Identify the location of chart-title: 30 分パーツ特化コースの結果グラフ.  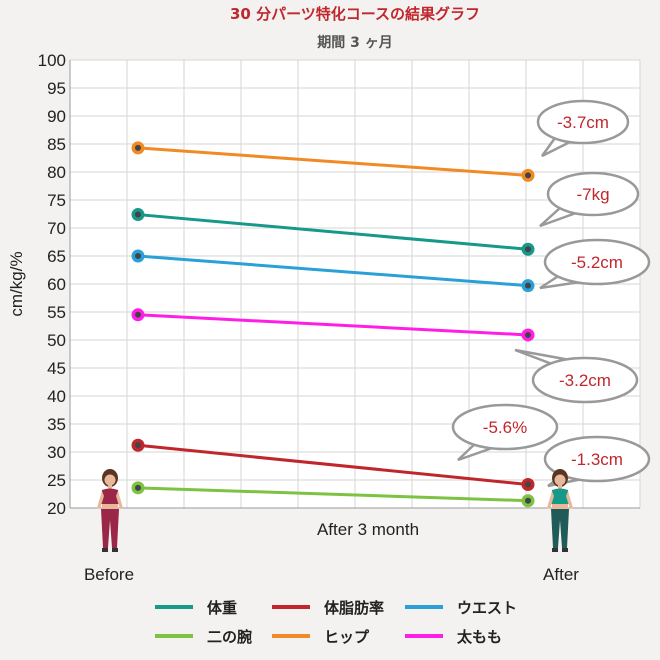
(355, 14).